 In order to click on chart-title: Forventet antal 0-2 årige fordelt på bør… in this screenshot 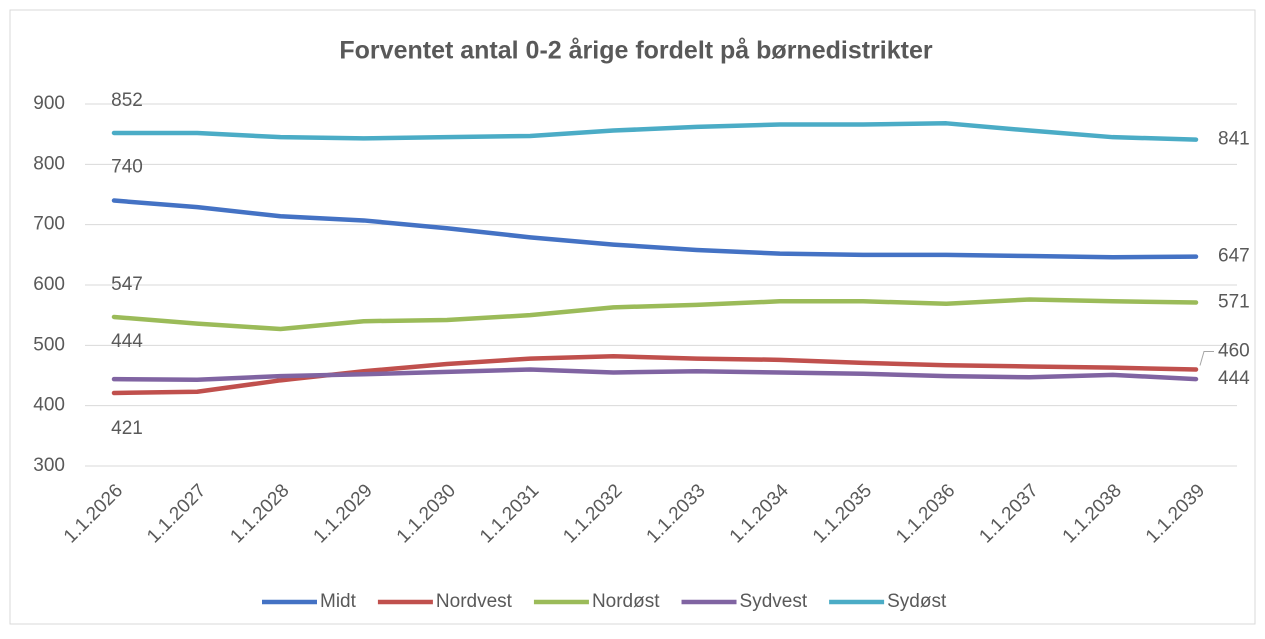, I will do `click(635, 51)`.